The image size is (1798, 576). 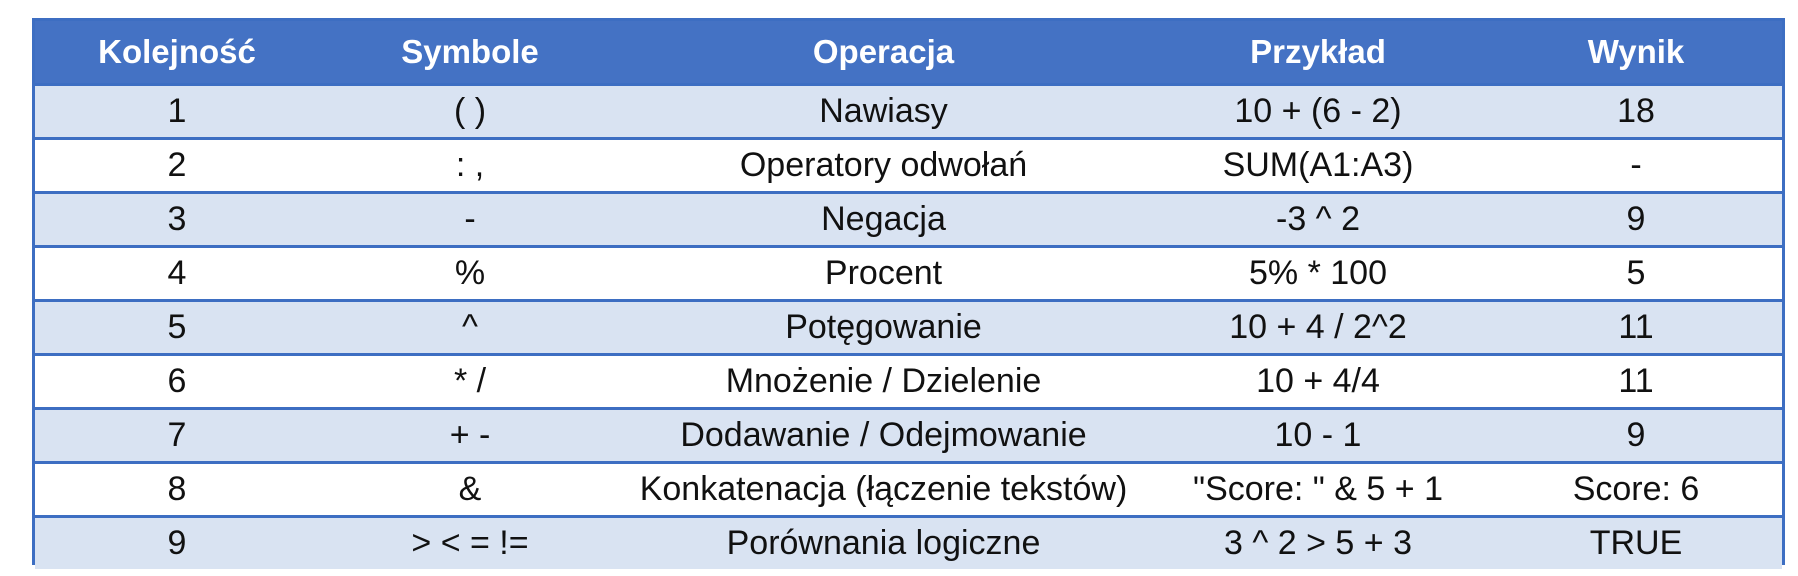 I want to click on cell-result: -, so click(x=1636, y=165).